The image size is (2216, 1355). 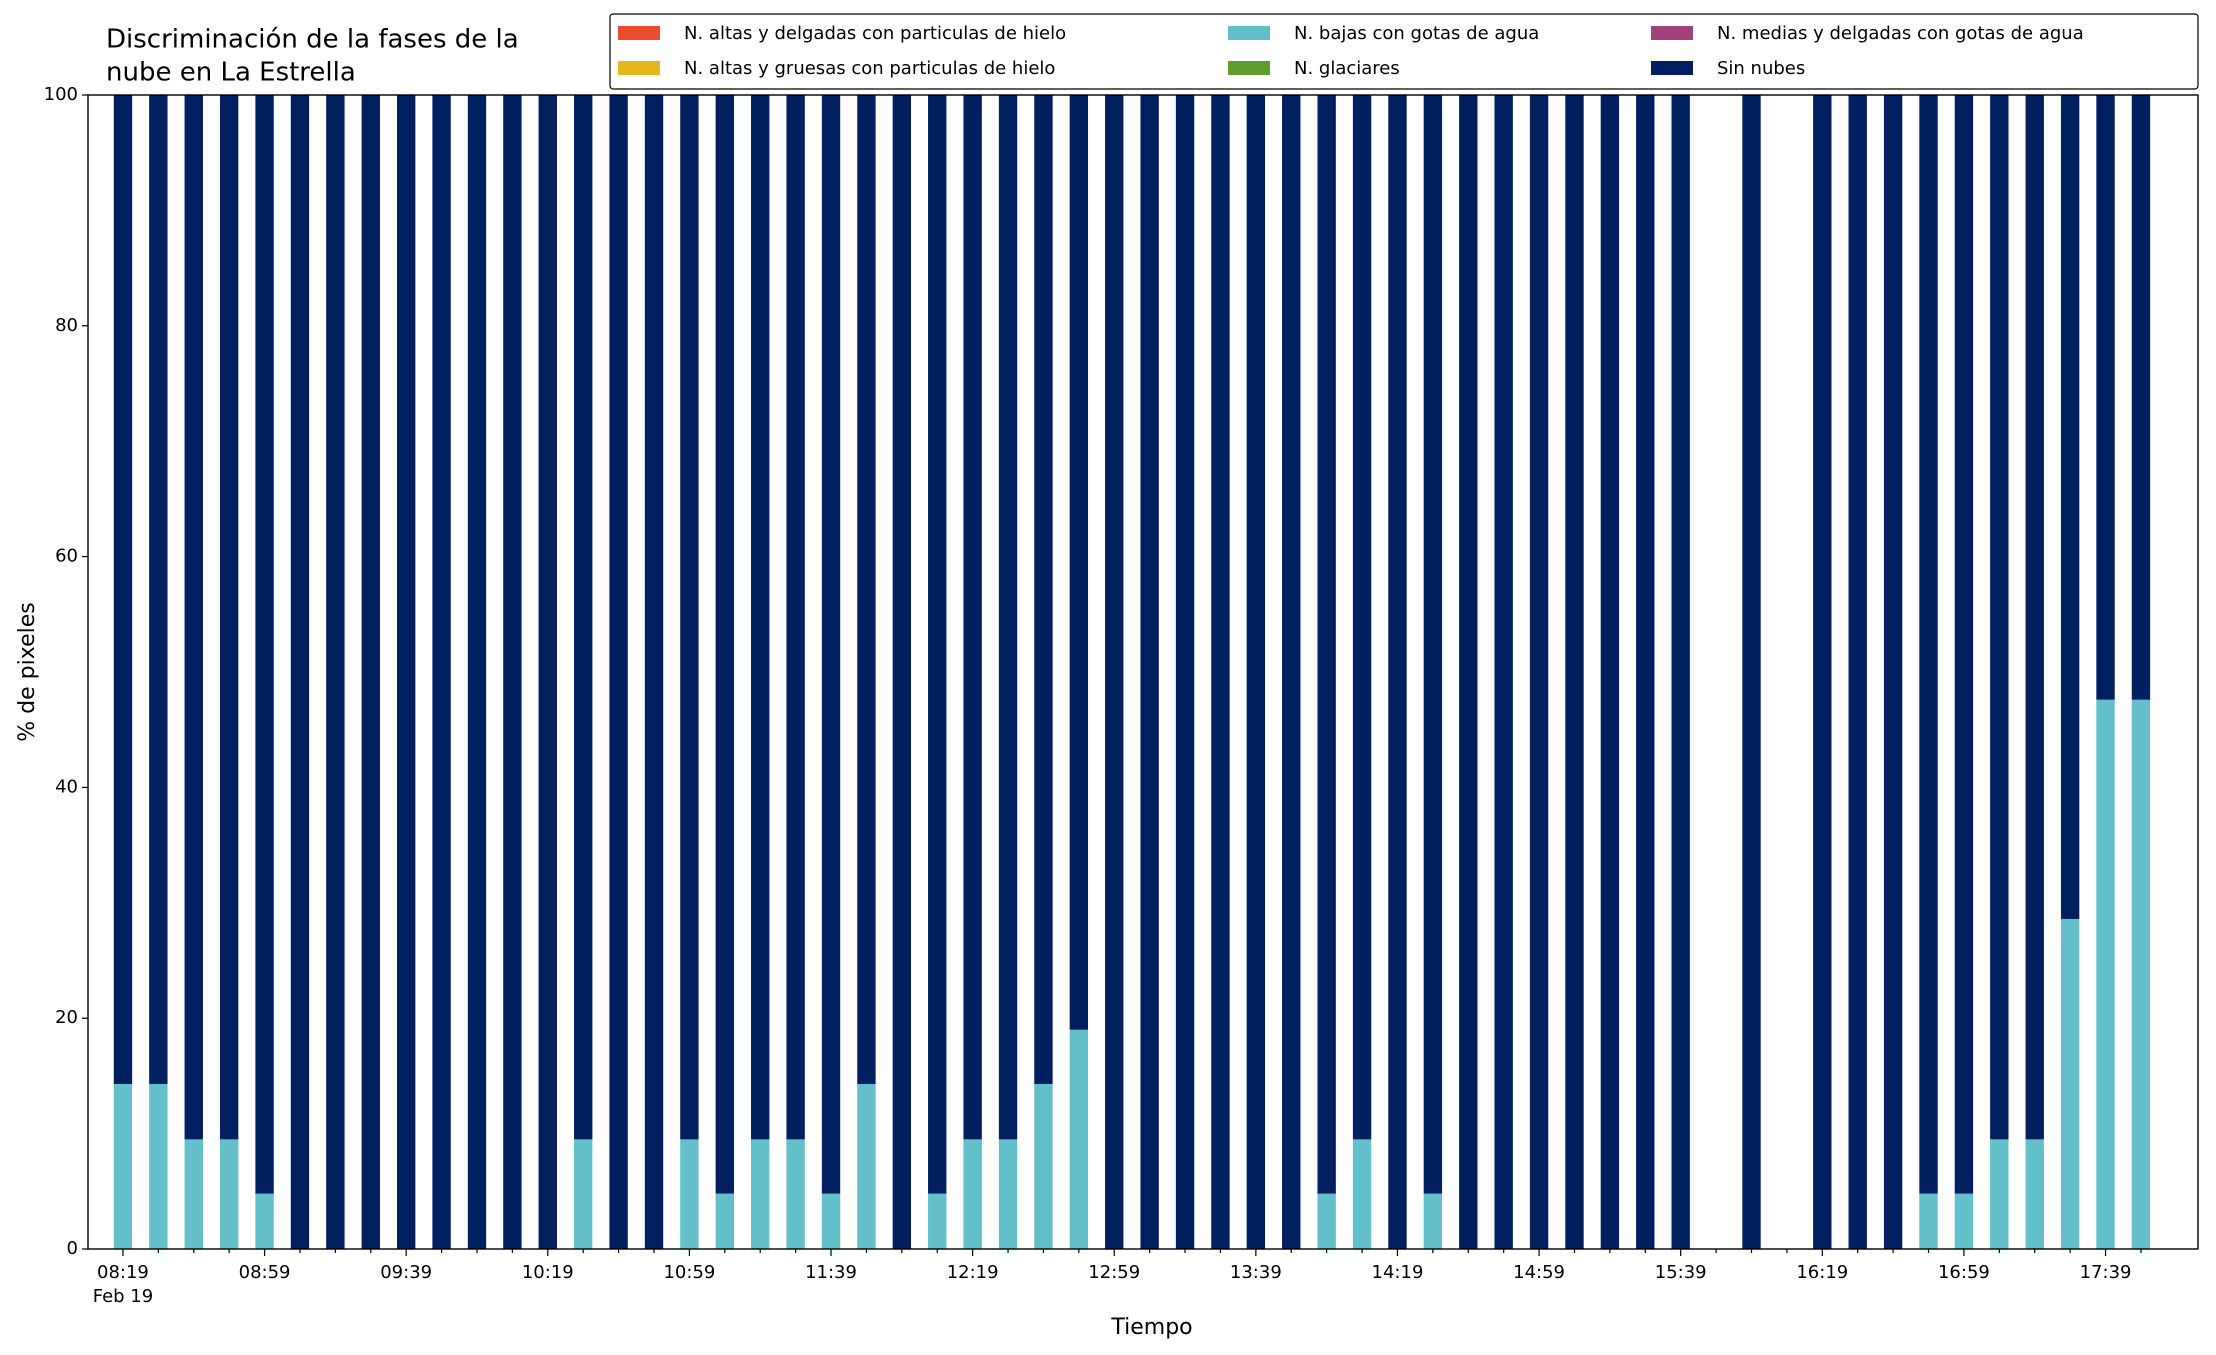 I want to click on x-tick-label: 10:19, so click(x=548, y=1272).